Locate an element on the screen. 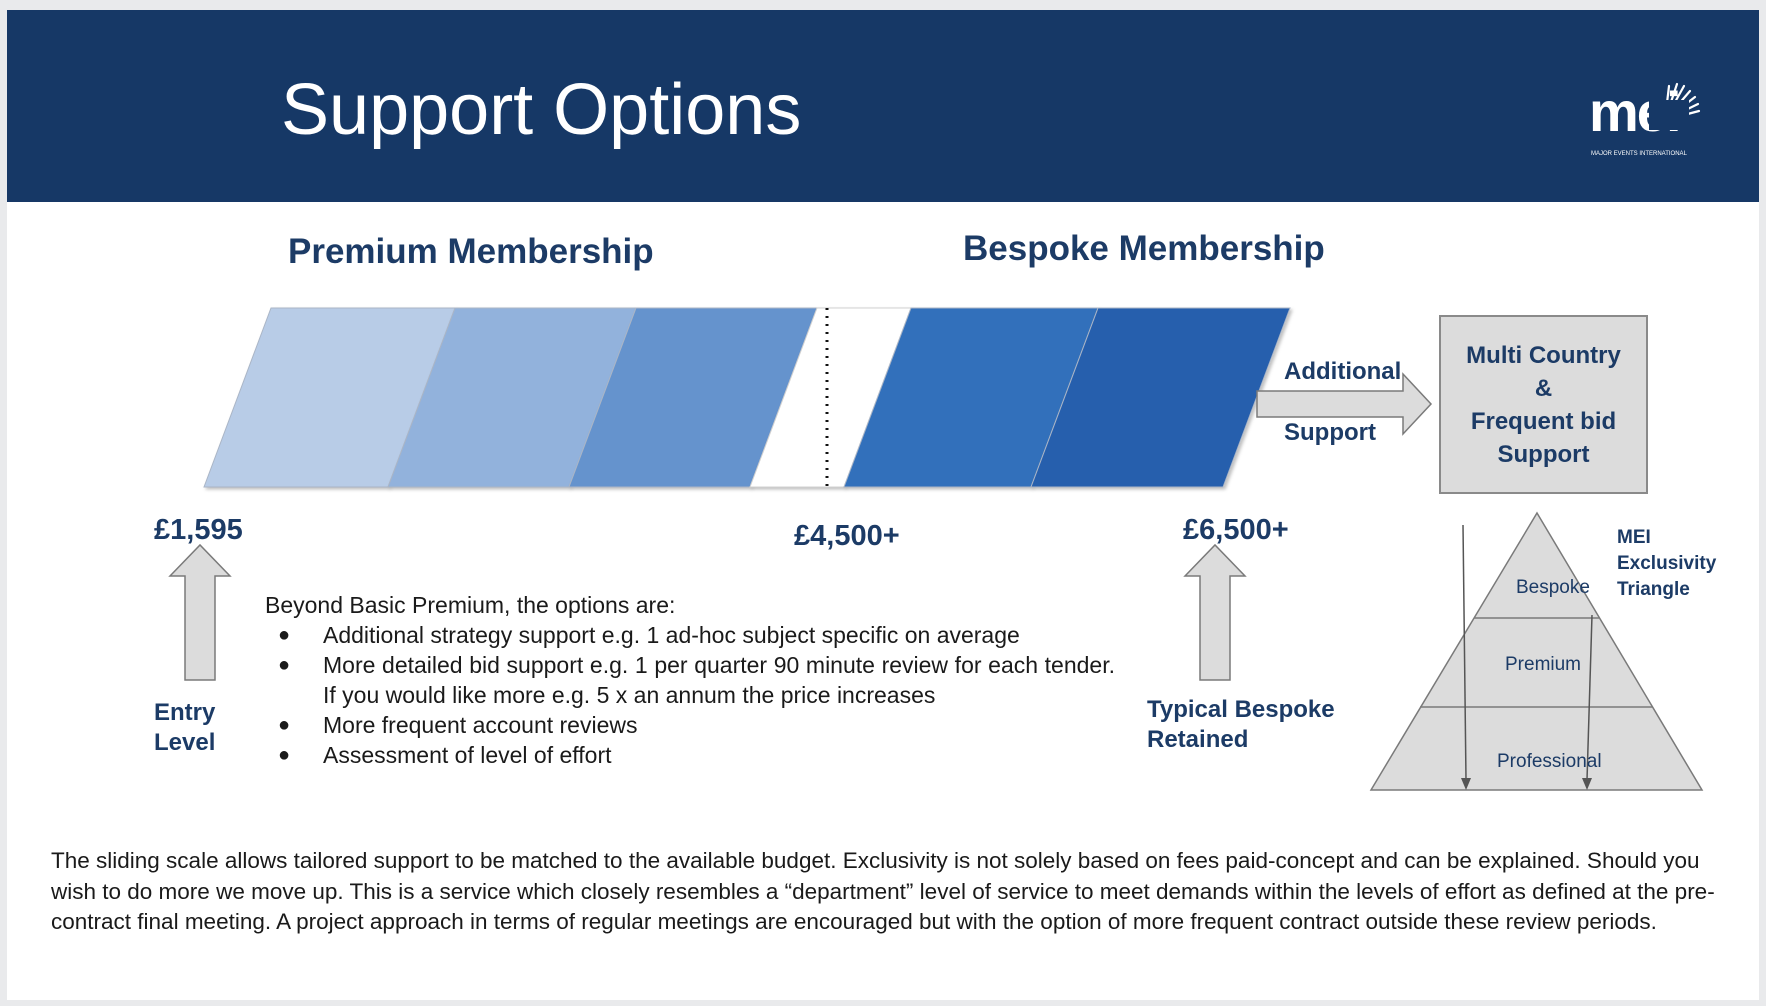 Image resolution: width=1766 pixels, height=1006 pixels. multi-country-line: Support is located at coordinates (1543, 454).